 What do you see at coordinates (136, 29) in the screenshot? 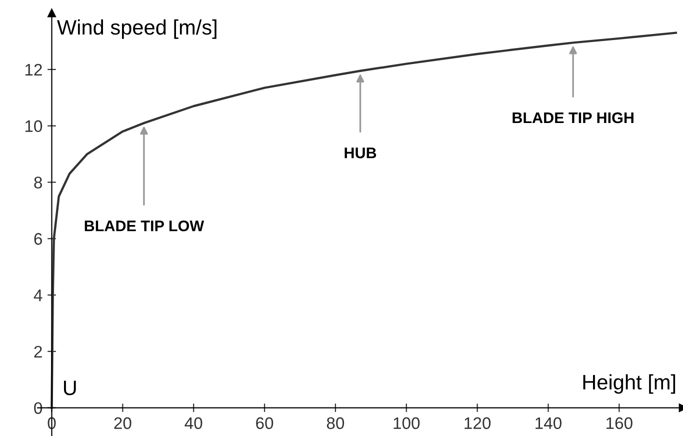
I see `y-axis-title: Wind speed [m/s]` at bounding box center [136, 29].